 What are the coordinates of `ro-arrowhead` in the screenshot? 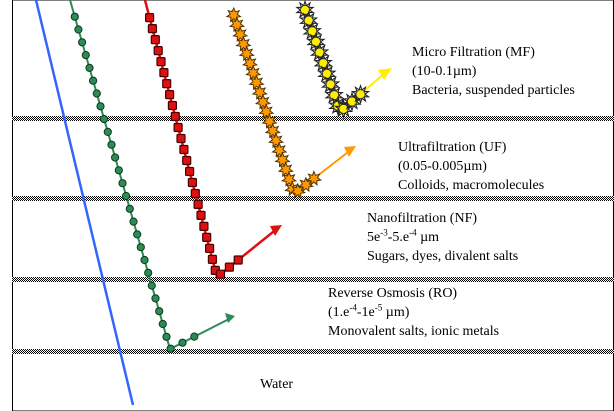 It's located at (230, 318).